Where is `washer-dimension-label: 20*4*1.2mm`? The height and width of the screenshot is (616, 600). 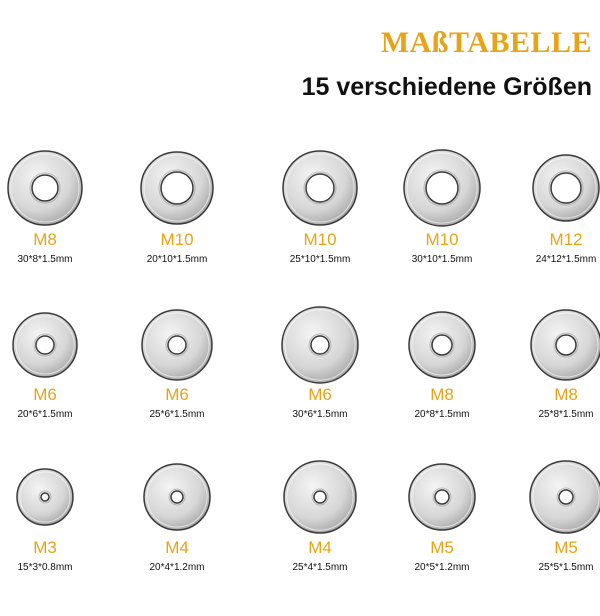 washer-dimension-label: 20*4*1.2mm is located at coordinates (177, 567).